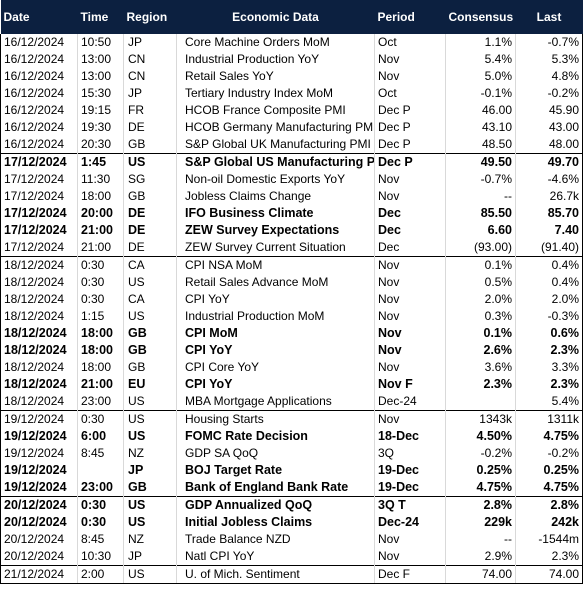 The image size is (584, 611). What do you see at coordinates (275, 384) in the screenshot?
I see `cell-event: CPI YoY` at bounding box center [275, 384].